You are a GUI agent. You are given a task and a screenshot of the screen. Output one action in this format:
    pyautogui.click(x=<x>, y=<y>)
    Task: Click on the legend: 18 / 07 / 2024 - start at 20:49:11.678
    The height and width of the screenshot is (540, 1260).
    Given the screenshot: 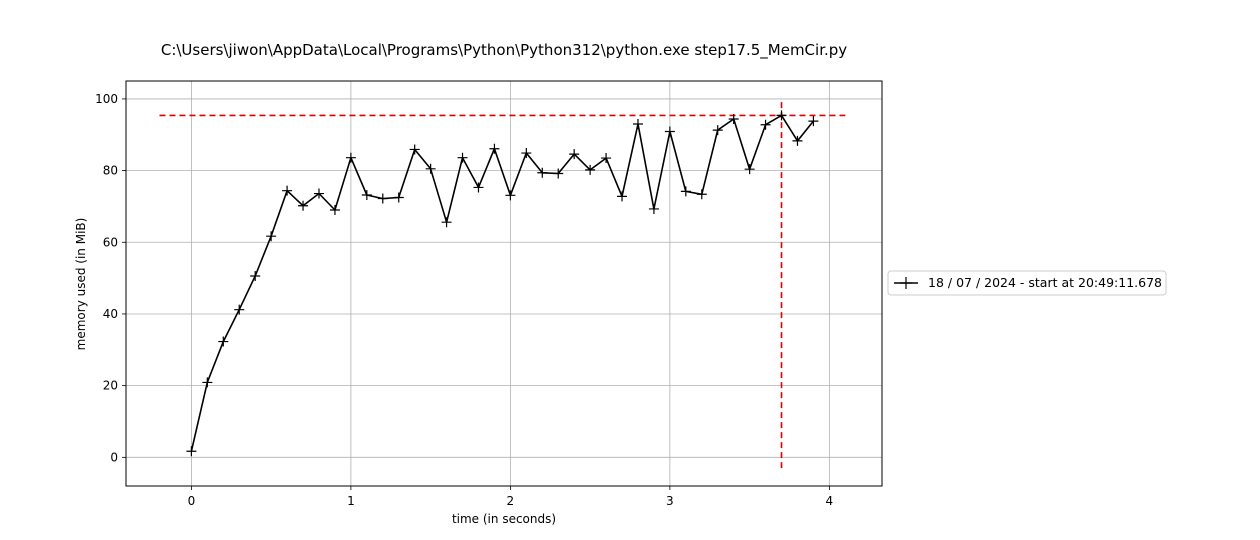 What is the action you would take?
    pyautogui.click(x=1027, y=283)
    